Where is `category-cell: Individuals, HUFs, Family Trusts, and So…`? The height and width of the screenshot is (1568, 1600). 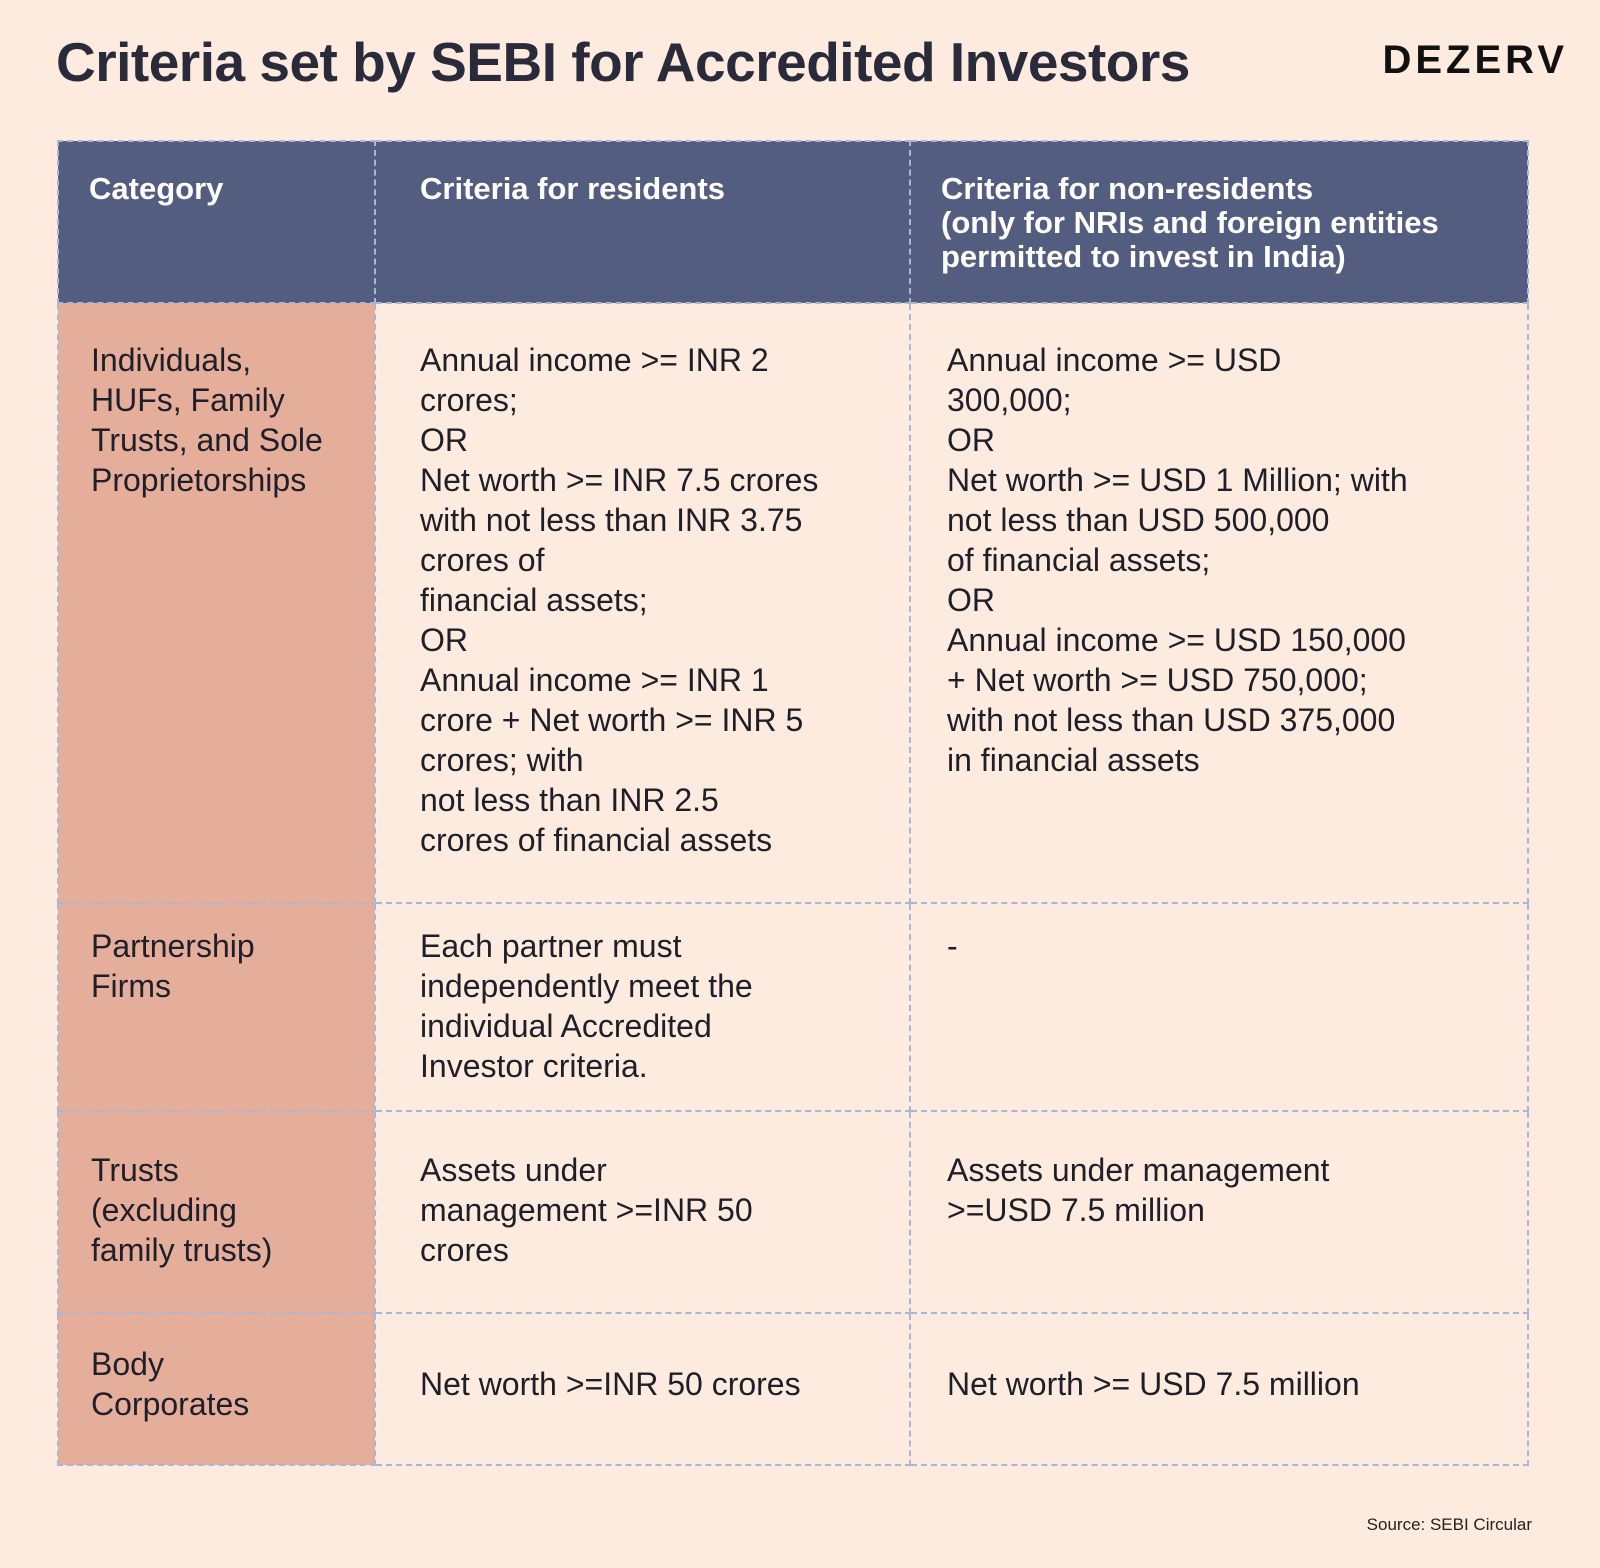
category-cell: Individuals, HUFs, Family Trusts, and So… is located at coordinates (216, 603).